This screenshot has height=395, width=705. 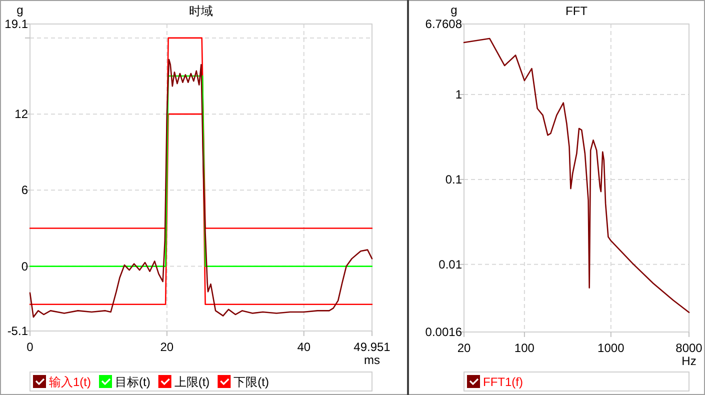 I want to click on legend-label: 目标(t), so click(x=132, y=382).